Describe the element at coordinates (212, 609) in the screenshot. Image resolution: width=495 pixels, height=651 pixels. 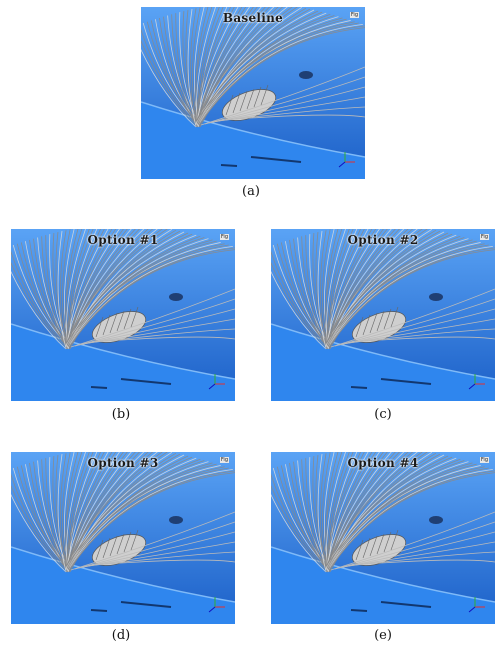
I see `axis-z` at that location.